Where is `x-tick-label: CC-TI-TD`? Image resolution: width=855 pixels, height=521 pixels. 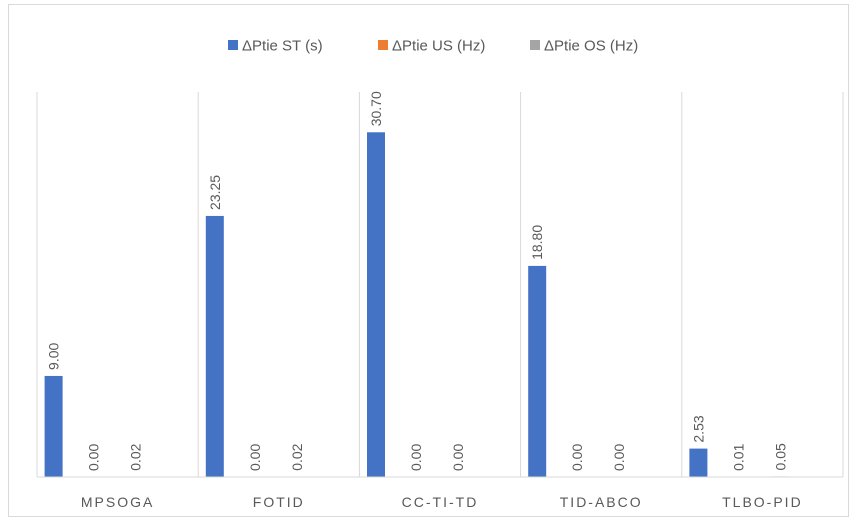
x-tick-label: CC-TI-TD is located at coordinates (440, 502).